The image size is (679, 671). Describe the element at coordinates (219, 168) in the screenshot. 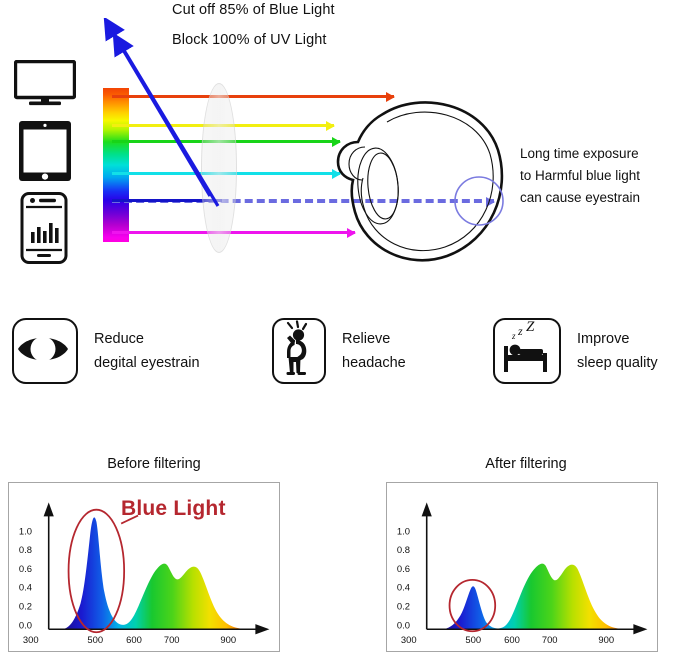

I see `blue-light-filter-lens` at that location.